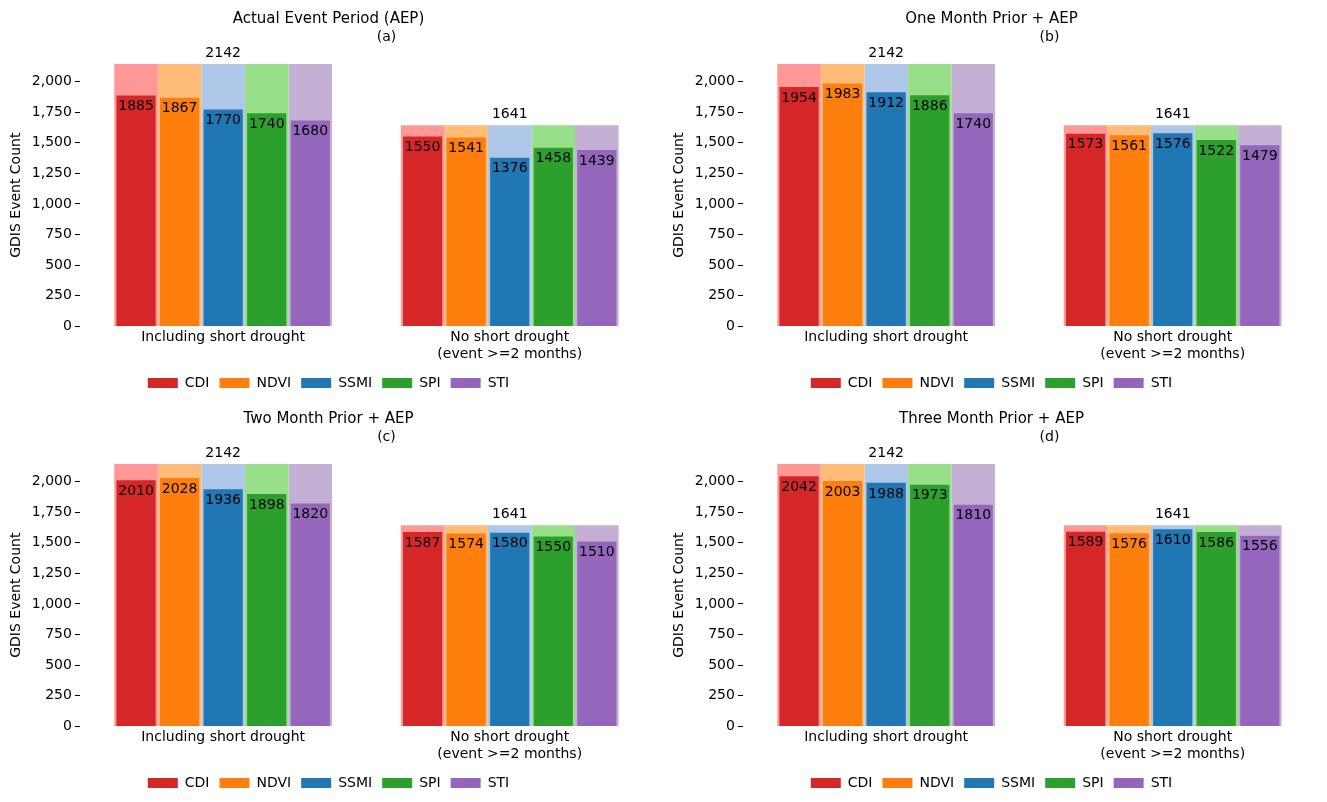 The width and height of the screenshot is (1327, 802). Describe the element at coordinates (799, 485) in the screenshot. I see `data-label: 2042` at that location.